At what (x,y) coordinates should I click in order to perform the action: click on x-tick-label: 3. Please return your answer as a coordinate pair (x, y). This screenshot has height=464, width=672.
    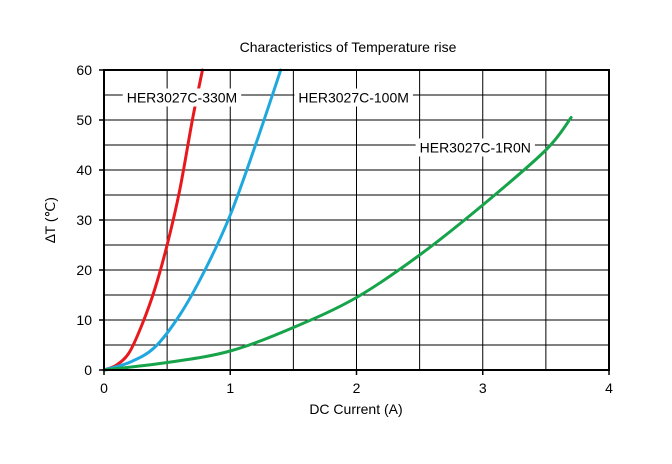
    Looking at the image, I should click on (483, 388).